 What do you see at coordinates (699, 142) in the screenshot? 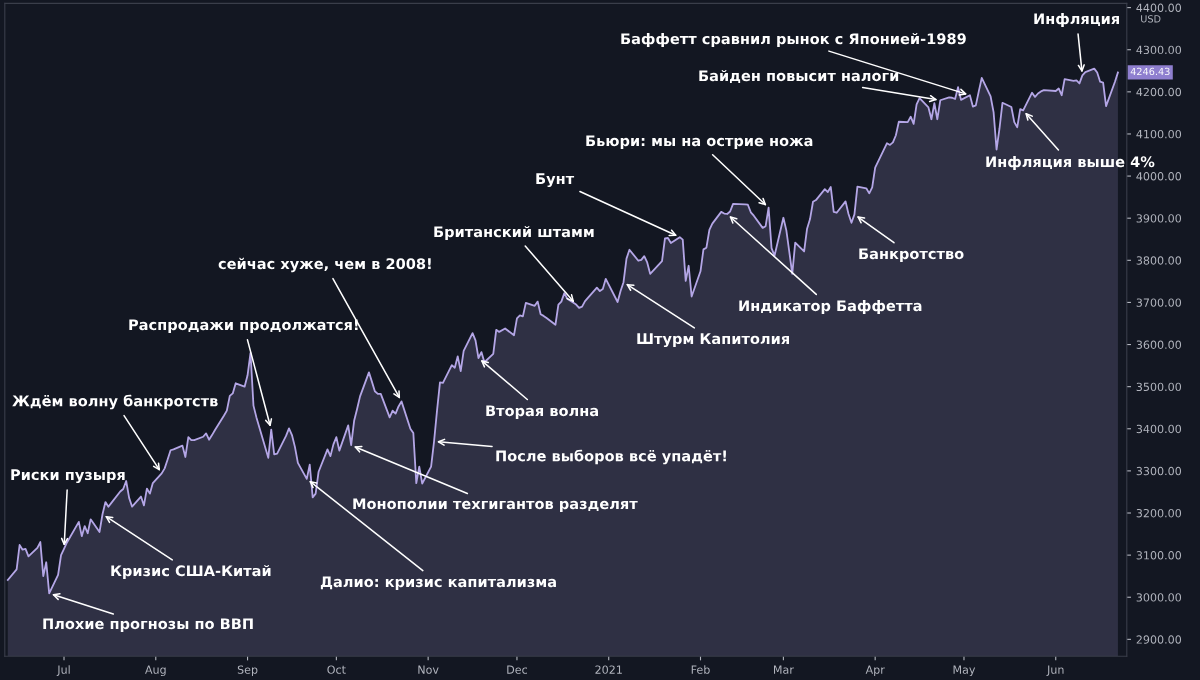
I see `annotation: Бьюри: мы на острие ножа` at bounding box center [699, 142].